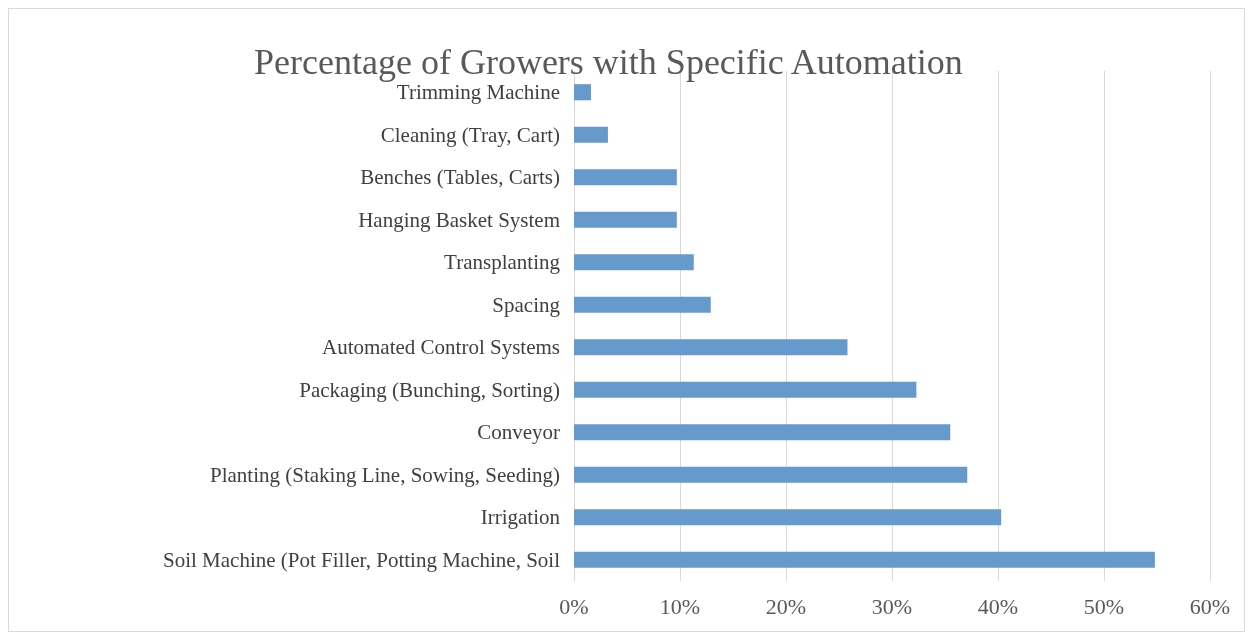 This screenshot has width=1253, height=640. I want to click on x-tick-label: 60%, so click(1210, 606).